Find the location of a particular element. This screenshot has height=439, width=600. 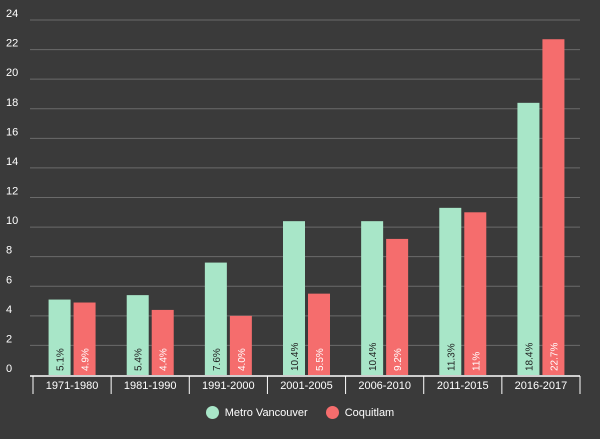

x-tick-label: 1981-1990 is located at coordinates (150, 386).